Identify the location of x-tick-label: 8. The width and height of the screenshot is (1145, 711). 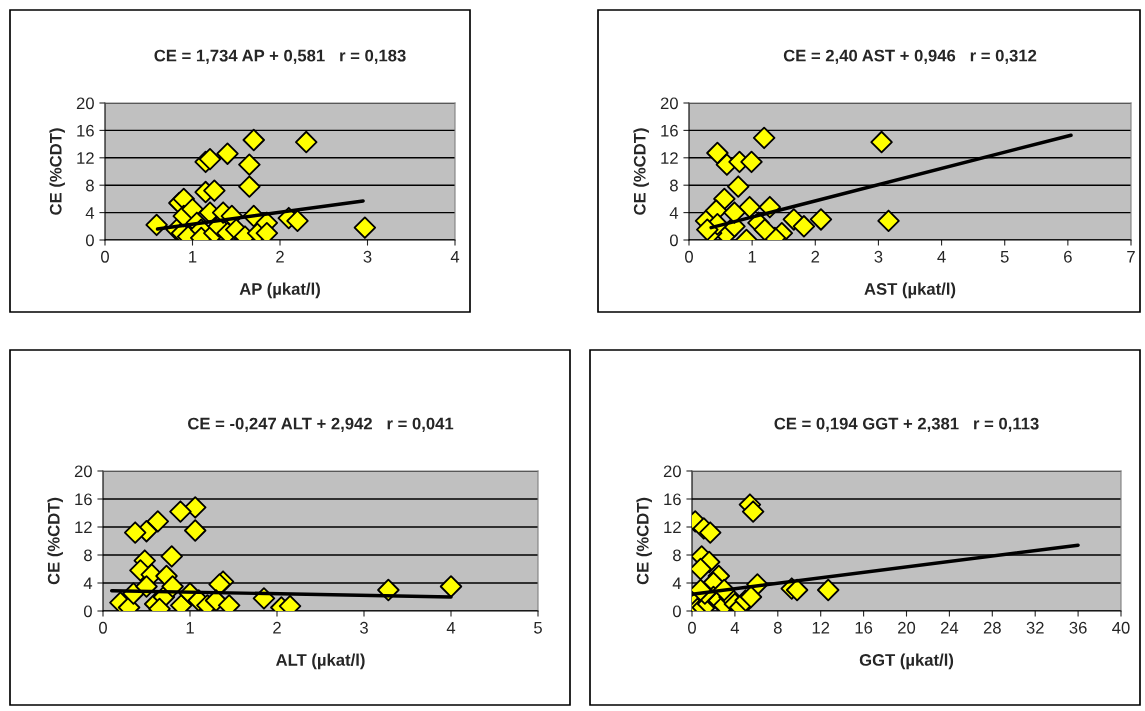
(777, 627).